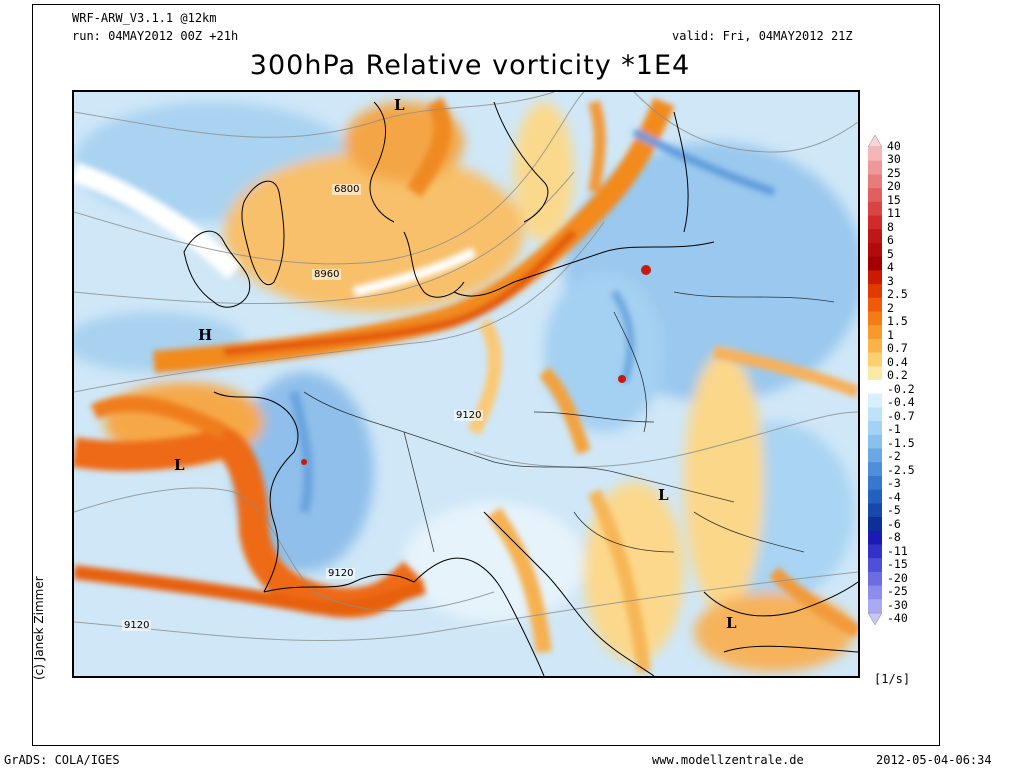 The width and height of the screenshot is (1024, 768). What do you see at coordinates (875, 618) in the screenshot?
I see `colorbar-cap-bottom` at bounding box center [875, 618].